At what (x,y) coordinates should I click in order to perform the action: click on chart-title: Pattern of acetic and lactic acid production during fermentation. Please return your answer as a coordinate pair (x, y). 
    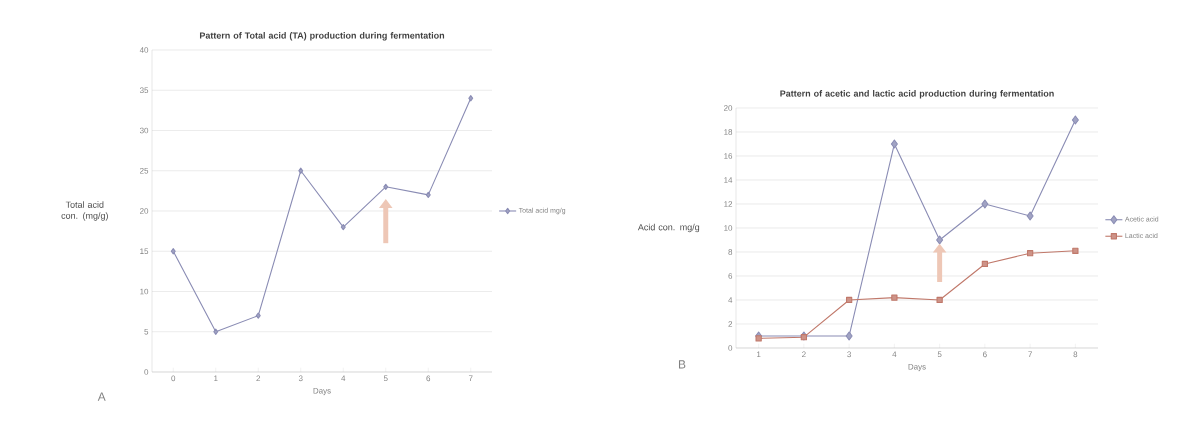
    Looking at the image, I should click on (917, 94).